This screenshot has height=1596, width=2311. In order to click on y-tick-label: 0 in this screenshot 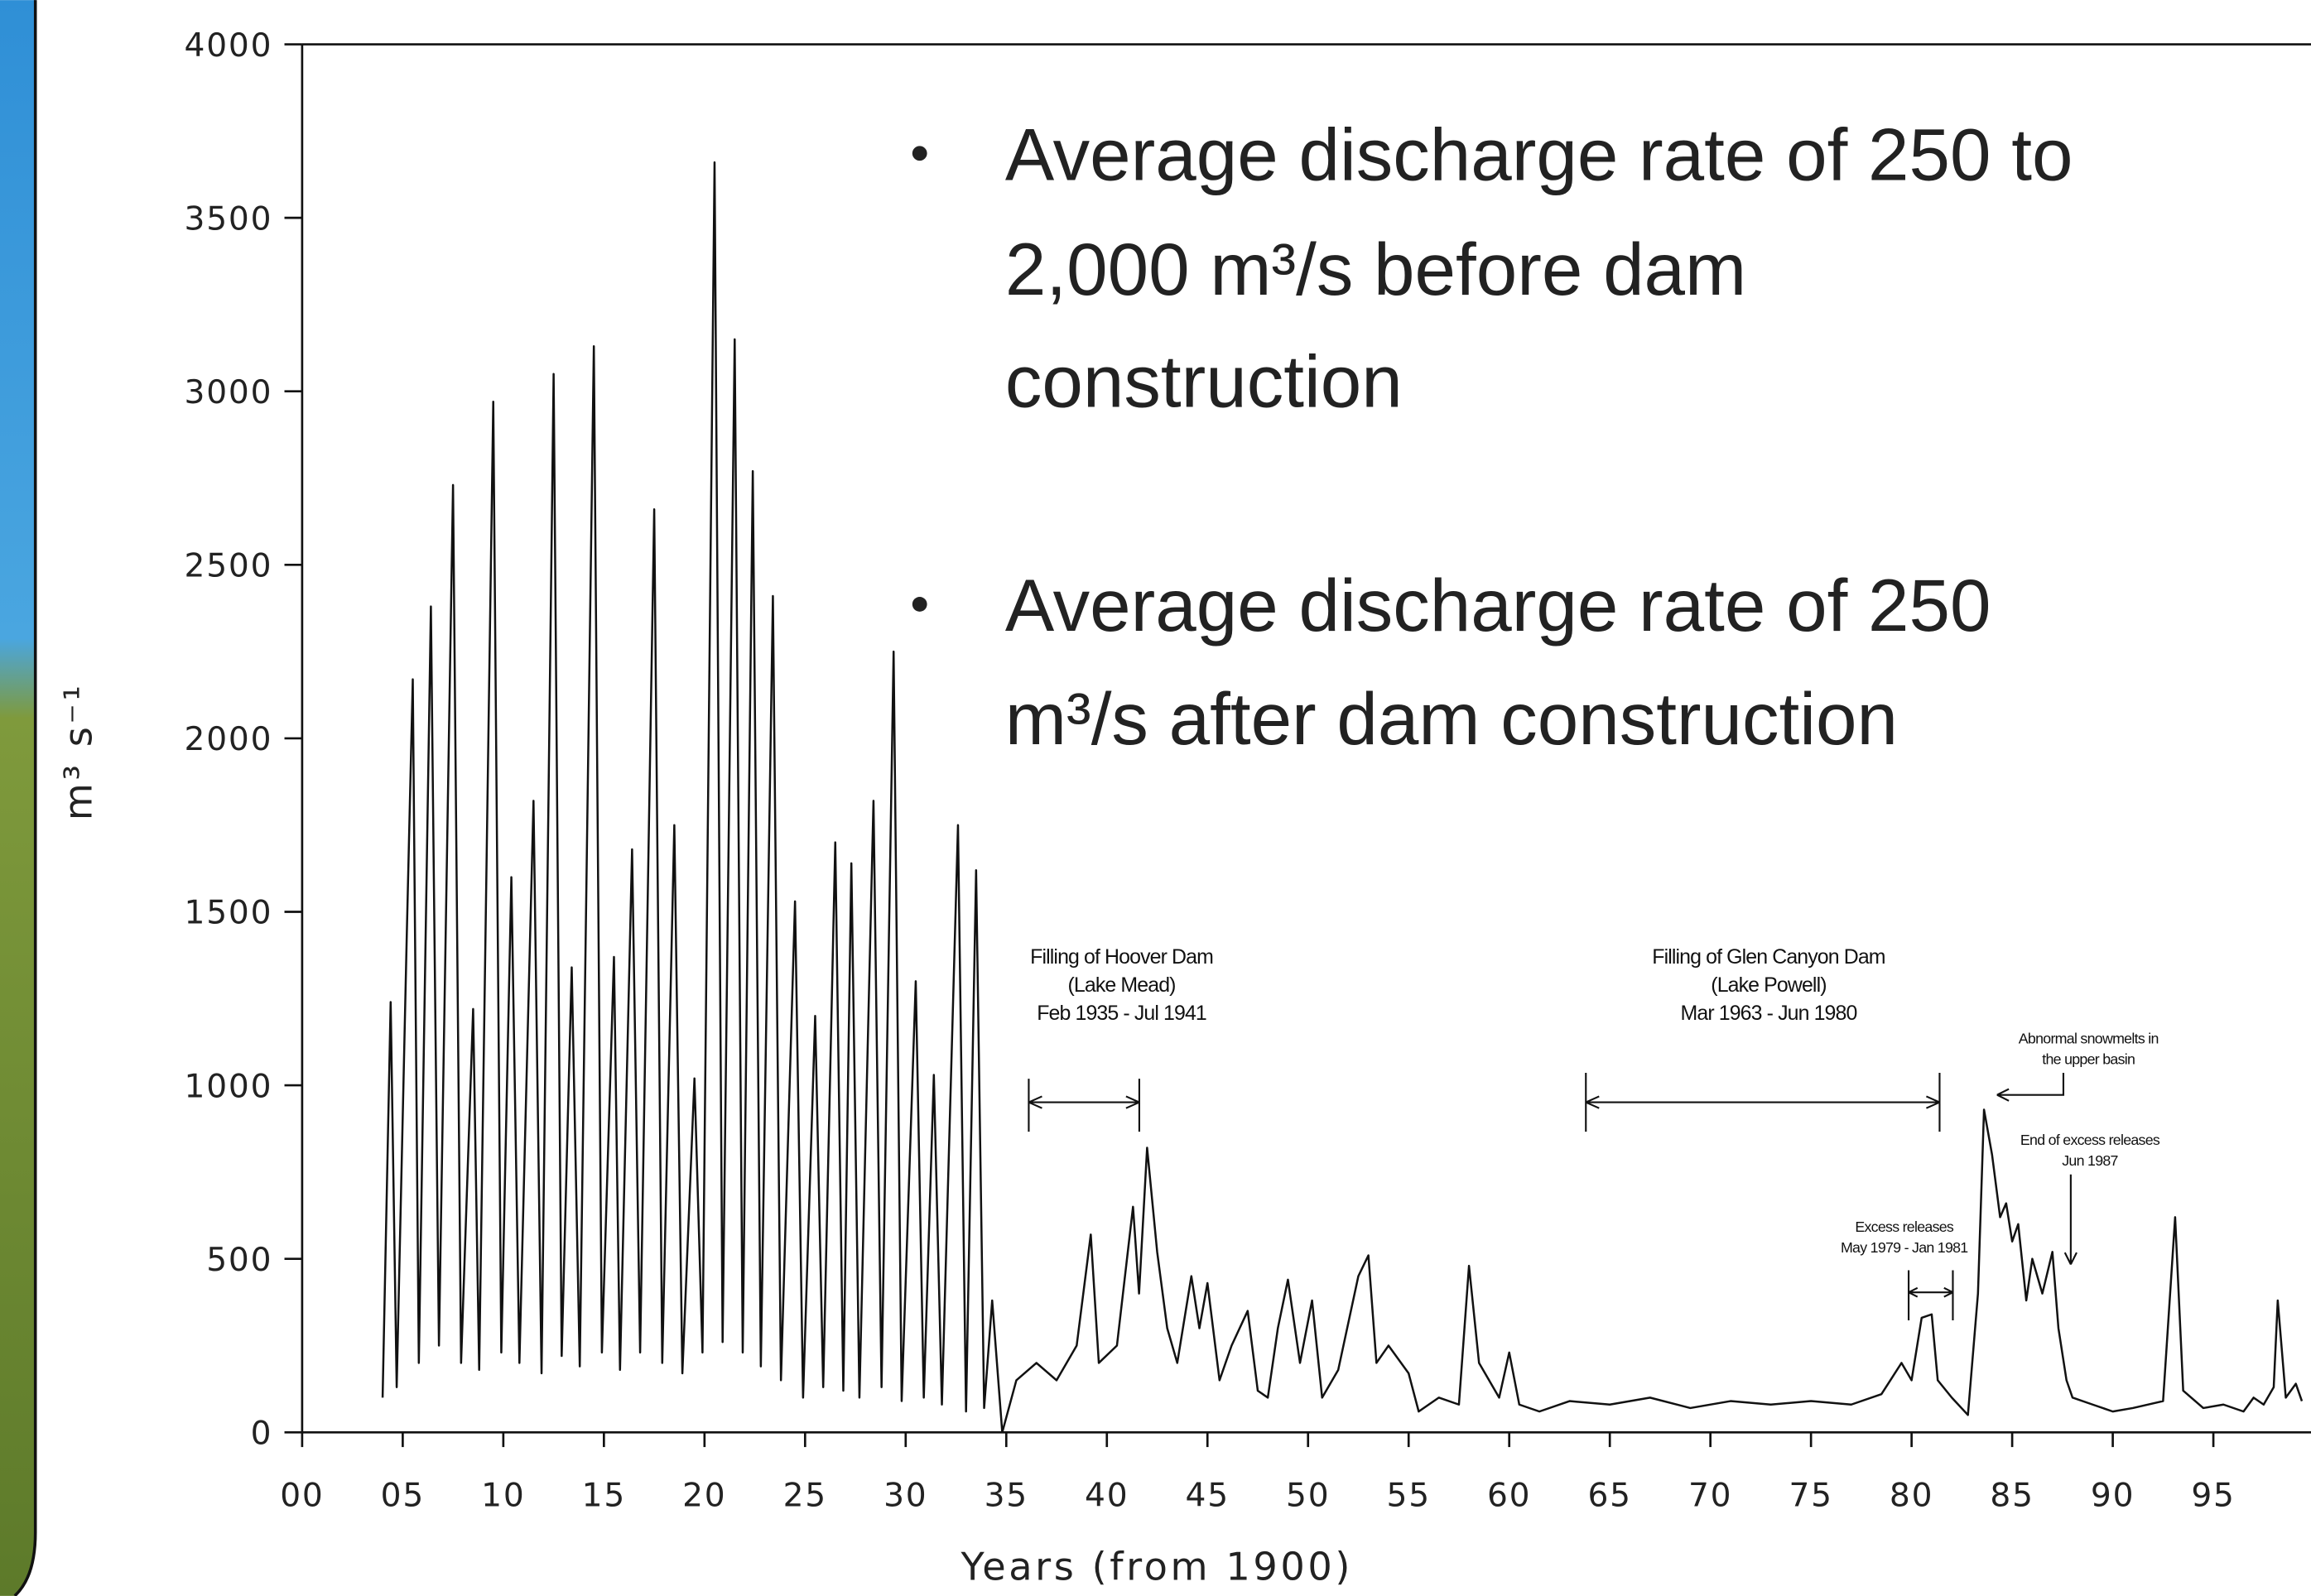, I will do `click(262, 1434)`.